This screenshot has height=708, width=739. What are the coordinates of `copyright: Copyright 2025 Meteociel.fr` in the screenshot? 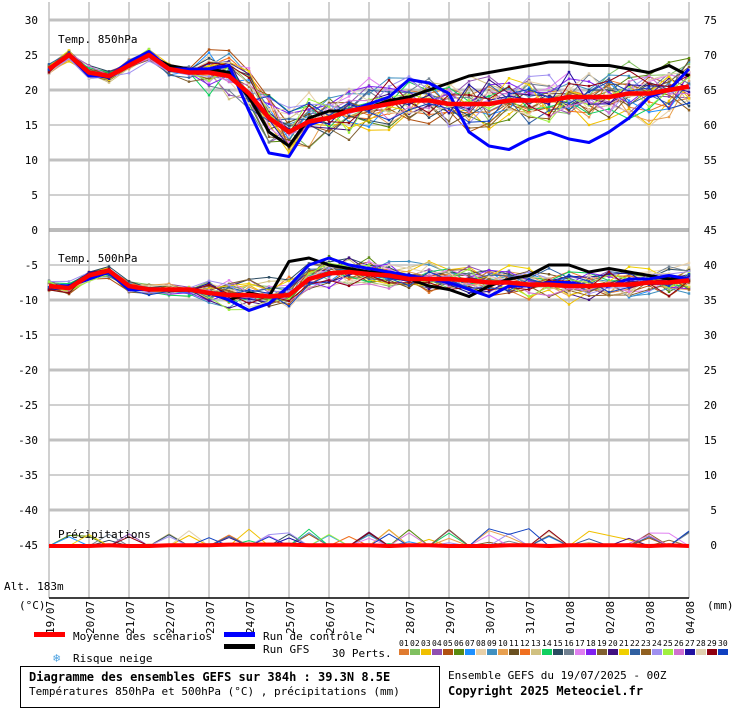 It's located at (546, 691).